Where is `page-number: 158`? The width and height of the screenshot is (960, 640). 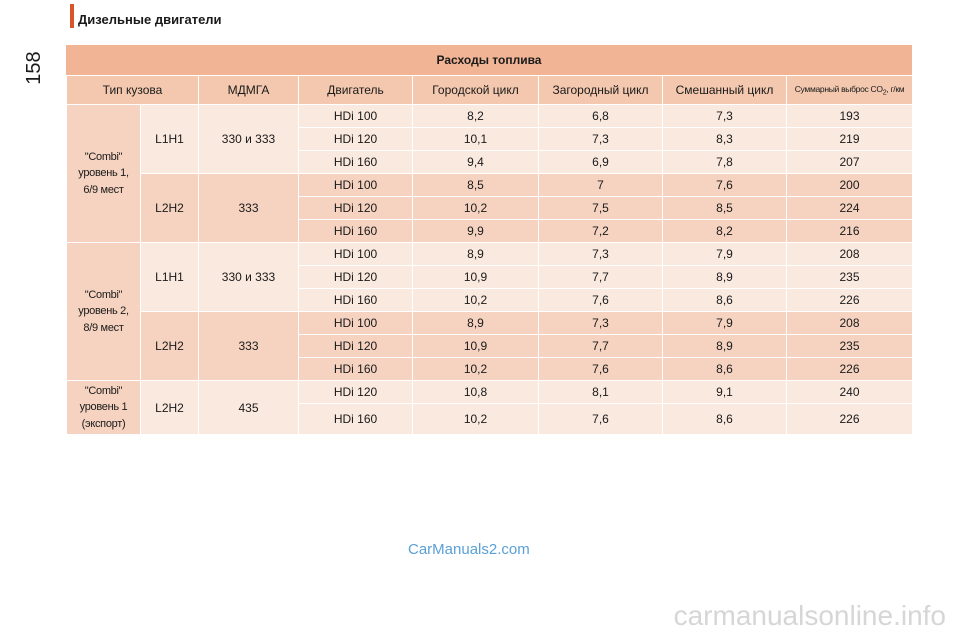 page-number: 158 is located at coordinates (34, 68).